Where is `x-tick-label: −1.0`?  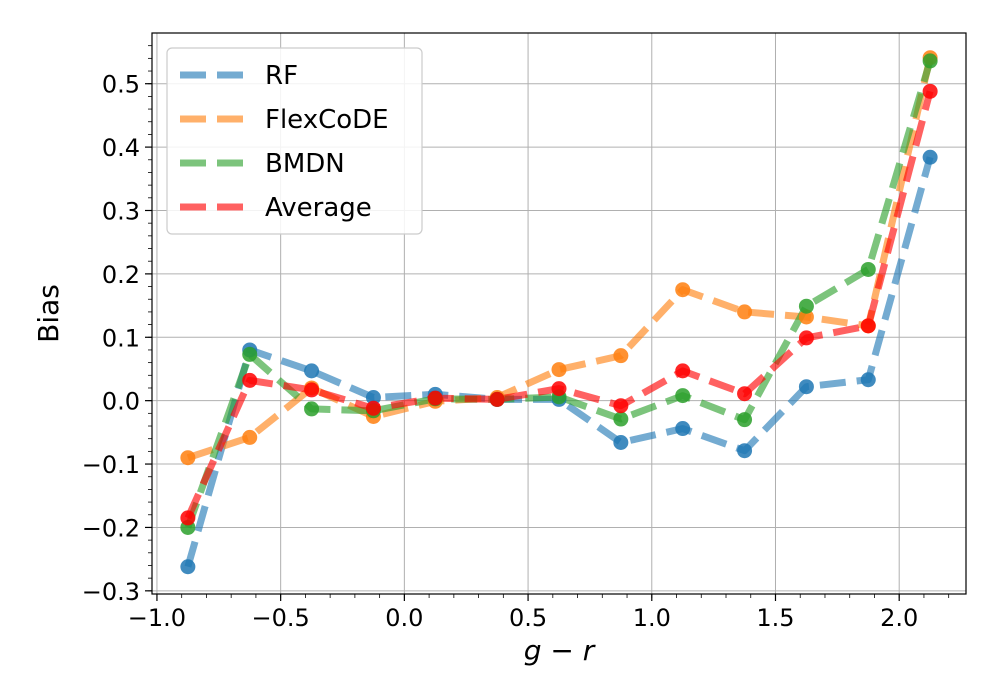
x-tick-label: −1.0 is located at coordinates (157, 618).